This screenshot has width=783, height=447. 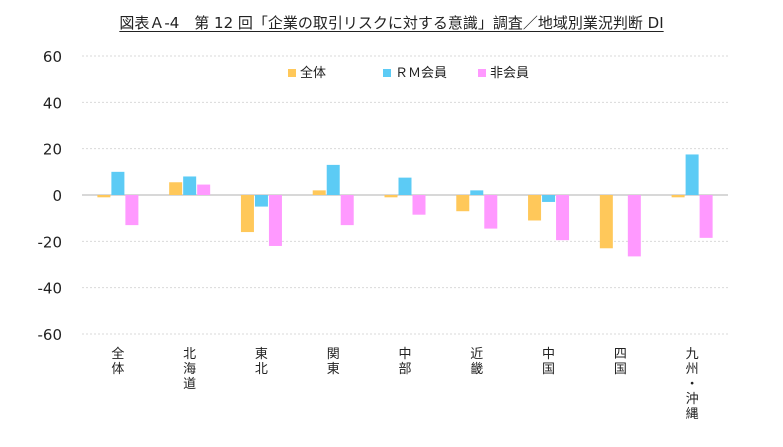 What do you see at coordinates (50, 242) in the screenshot?
I see `y-tick-label: -20` at bounding box center [50, 242].